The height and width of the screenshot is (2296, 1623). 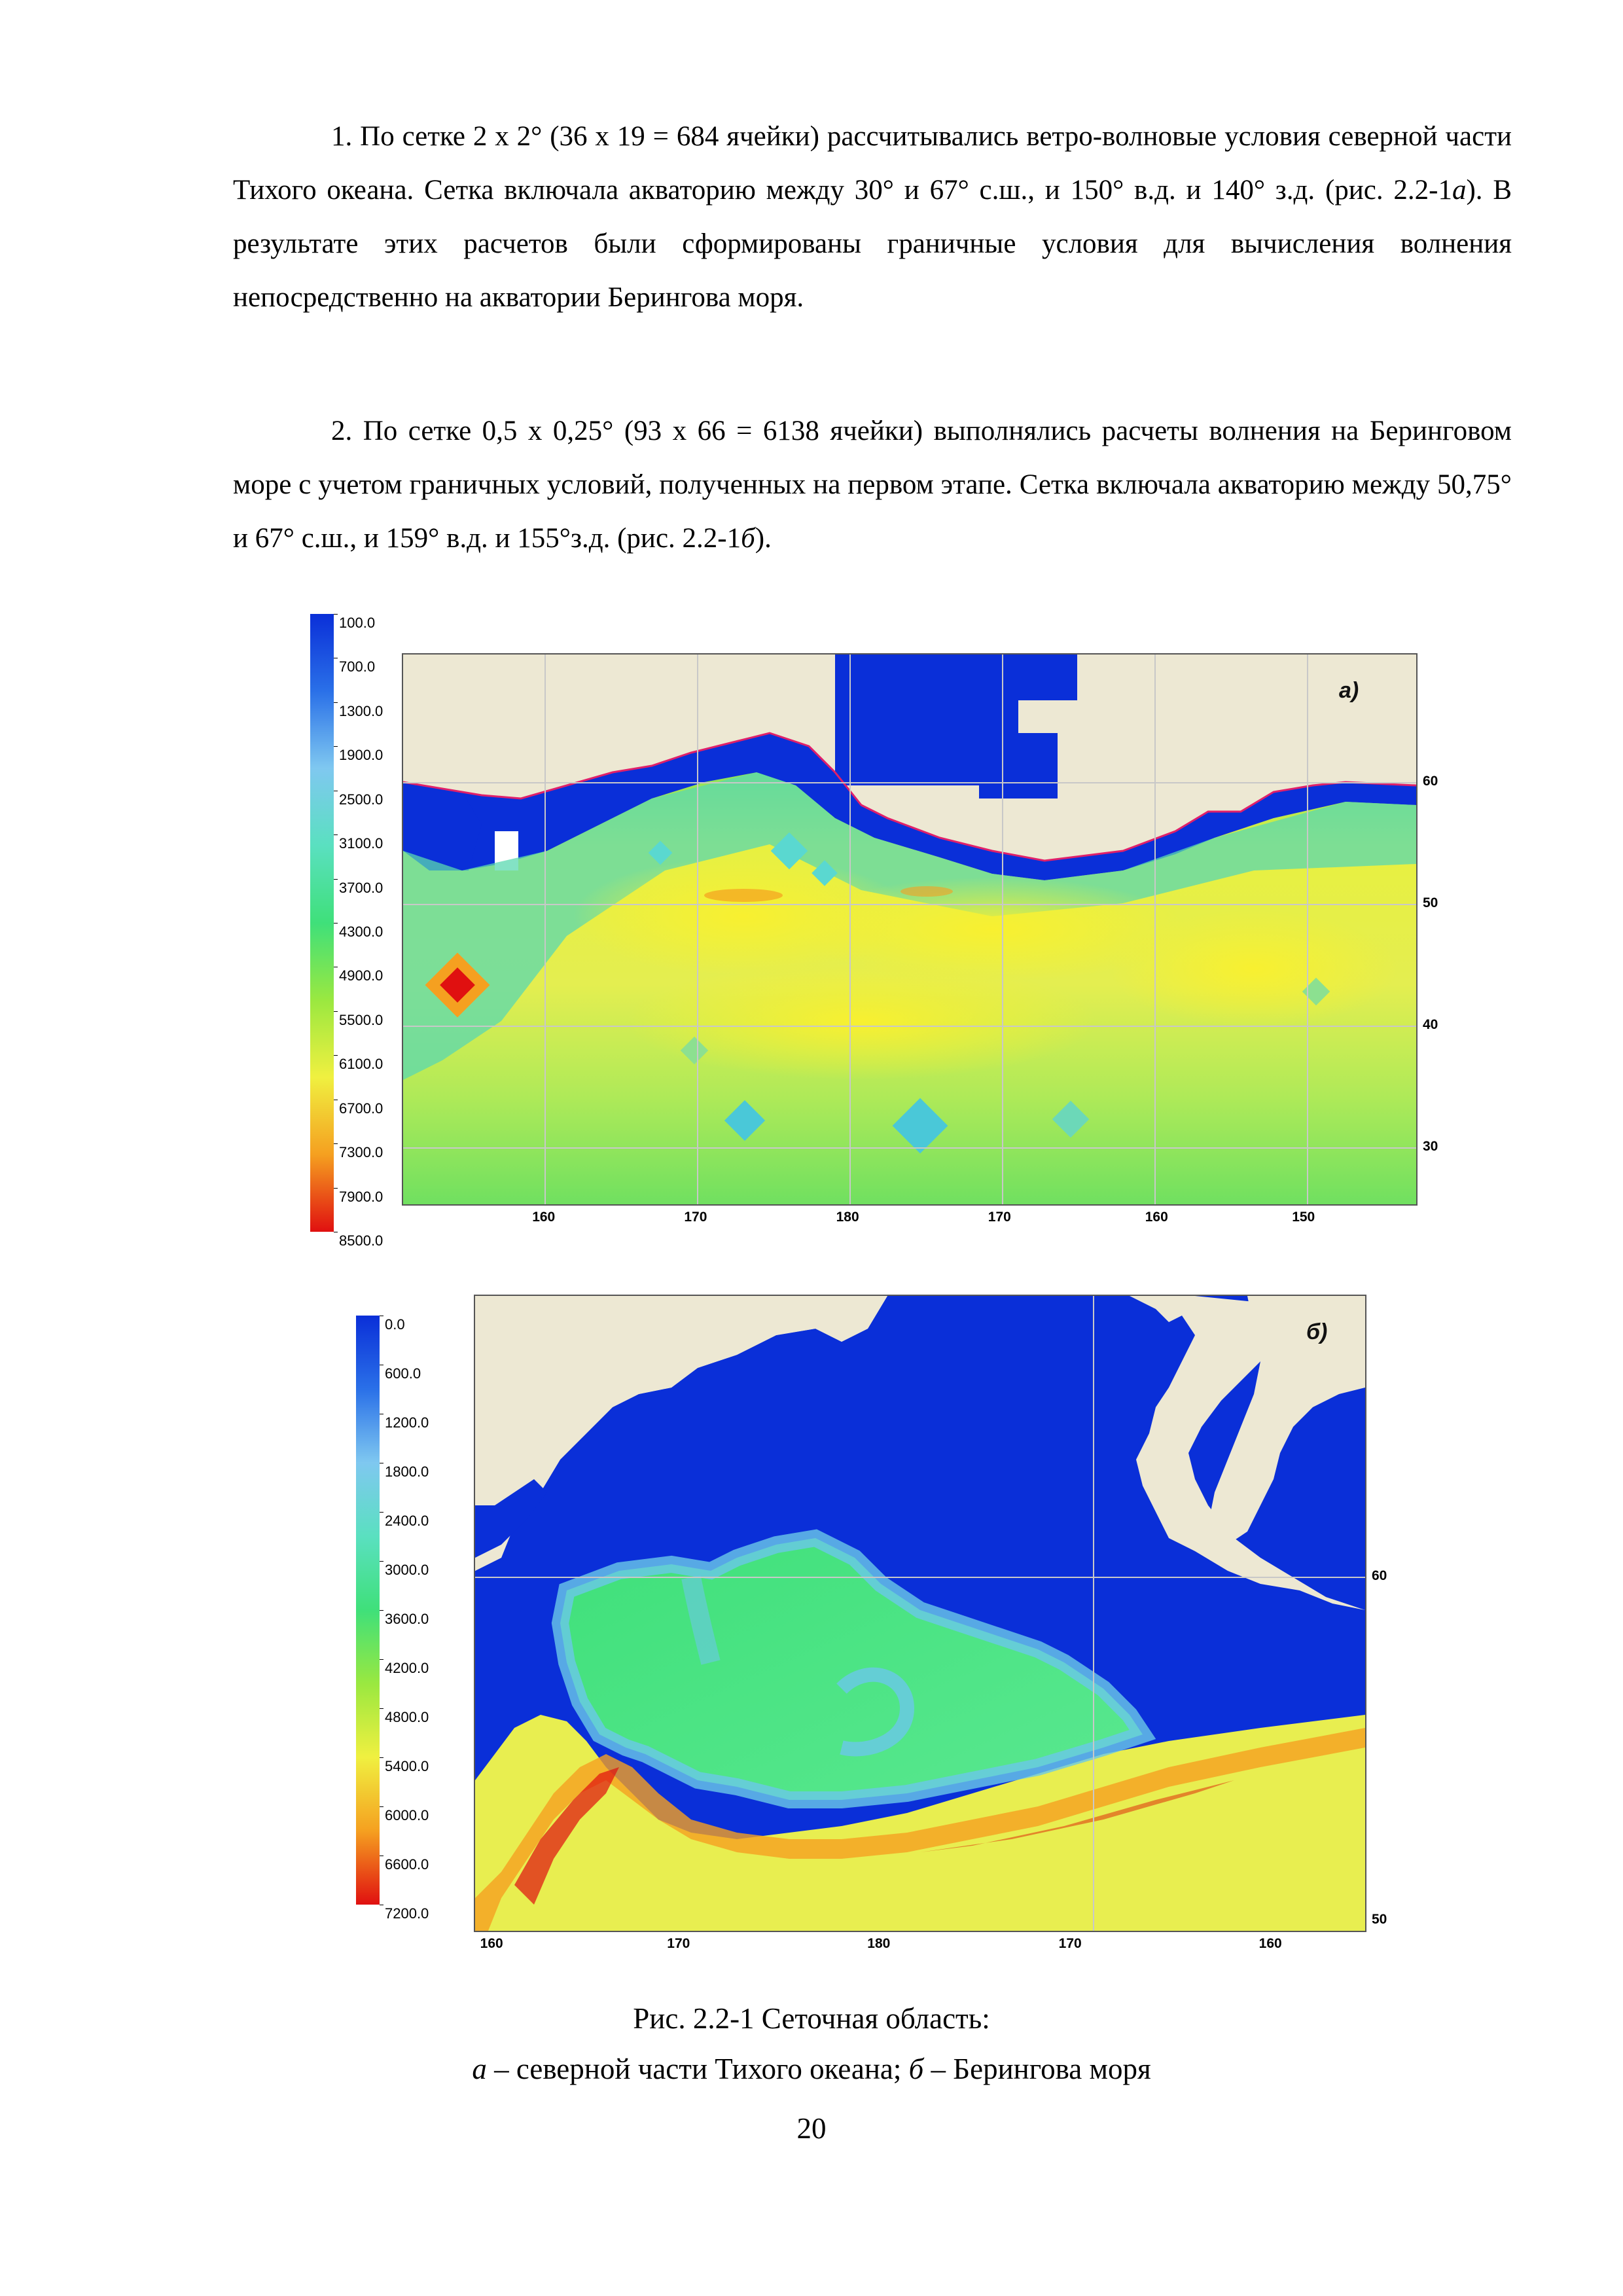 I want to click on color-scale-label: 2400.0, so click(x=407, y=1521).